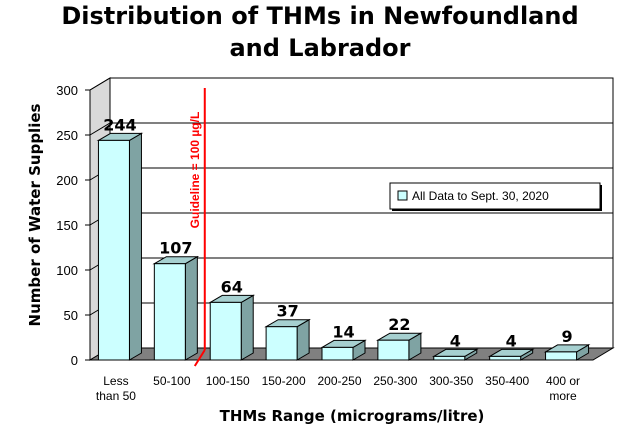 This screenshot has width=640, height=431. I want to click on x-tick-label: more, so click(563, 396).